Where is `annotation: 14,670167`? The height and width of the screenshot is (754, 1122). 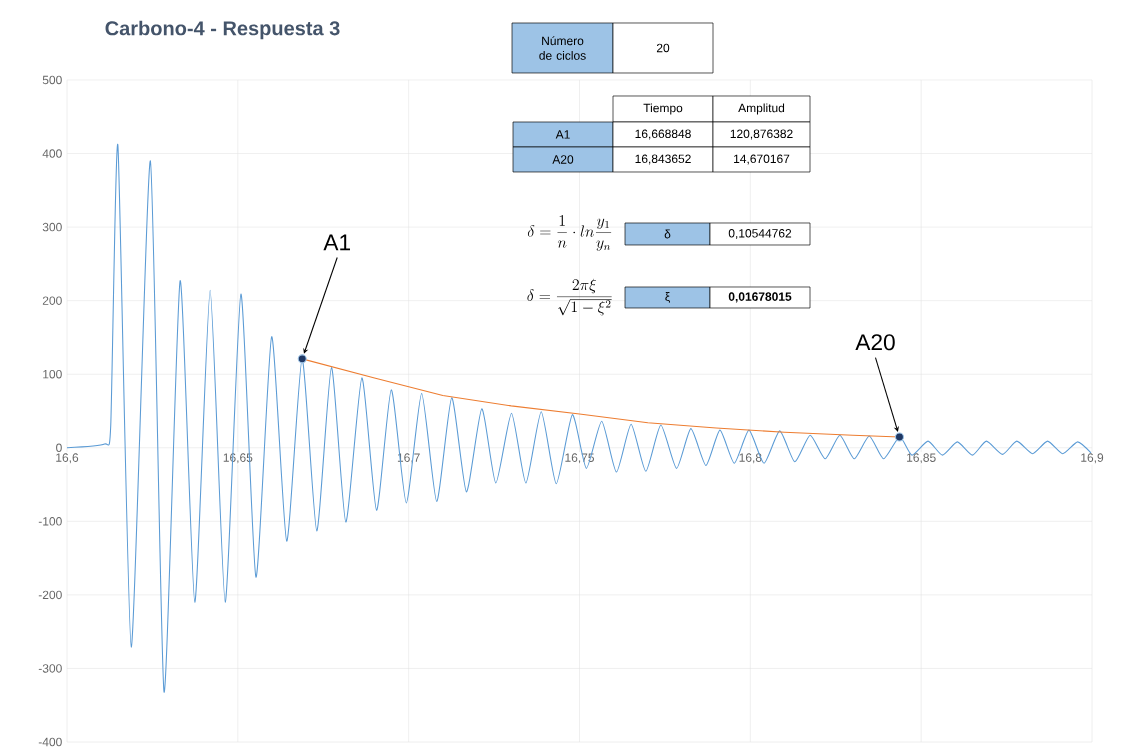
annotation: 14,670167 is located at coordinates (762, 159).